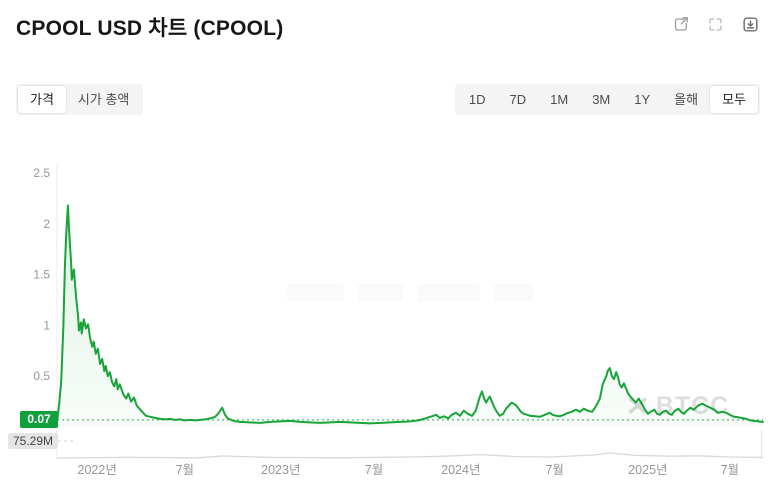 The height and width of the screenshot is (489, 776). I want to click on fullscreen-button, so click(715, 24).